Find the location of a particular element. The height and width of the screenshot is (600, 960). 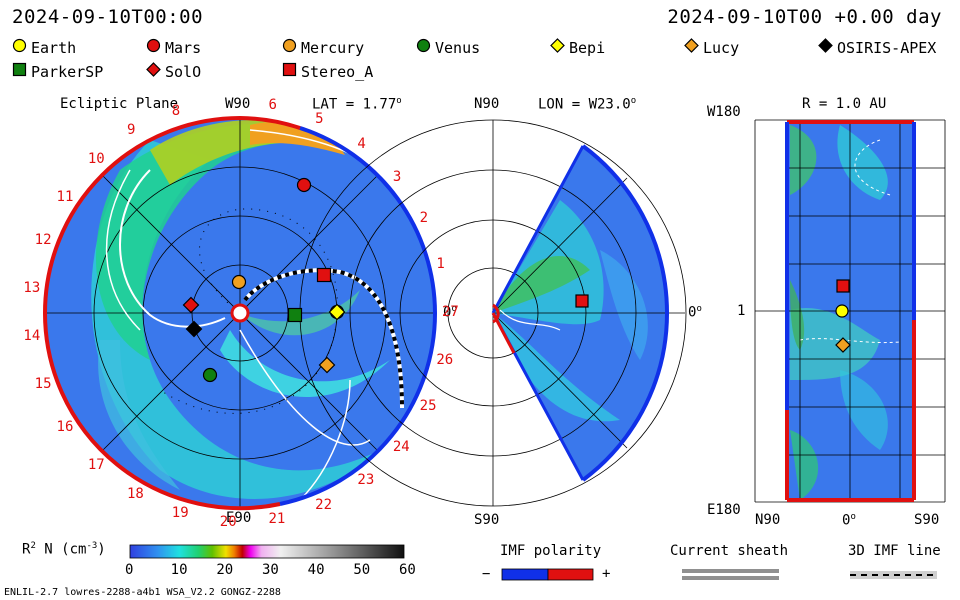

ecliptic-lat: LAT = 1.77o is located at coordinates (357, 104).